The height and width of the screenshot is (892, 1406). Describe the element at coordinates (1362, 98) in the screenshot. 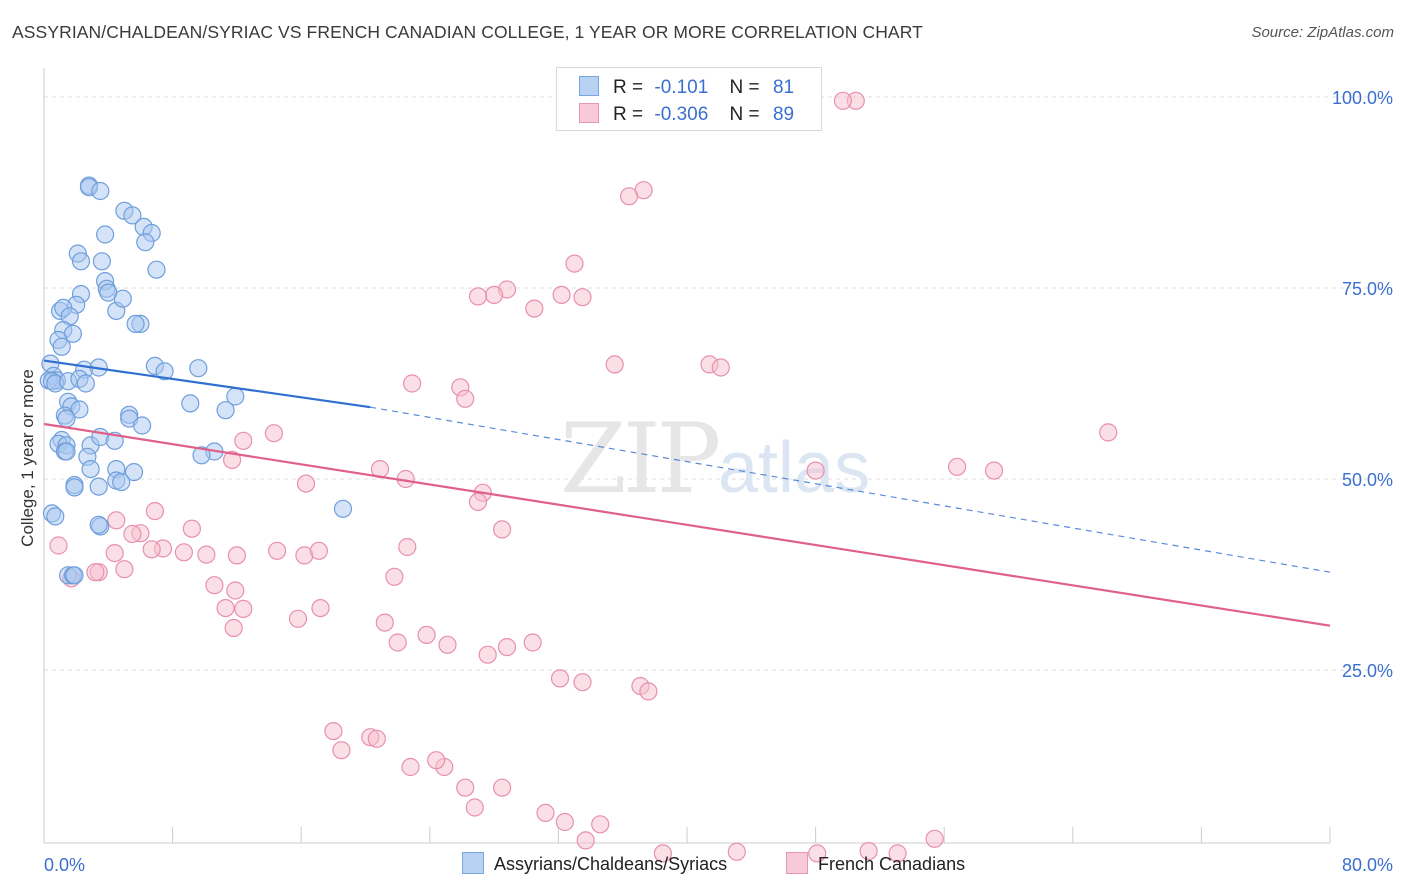

I see `y-tick-label-3: 100.0%` at that location.